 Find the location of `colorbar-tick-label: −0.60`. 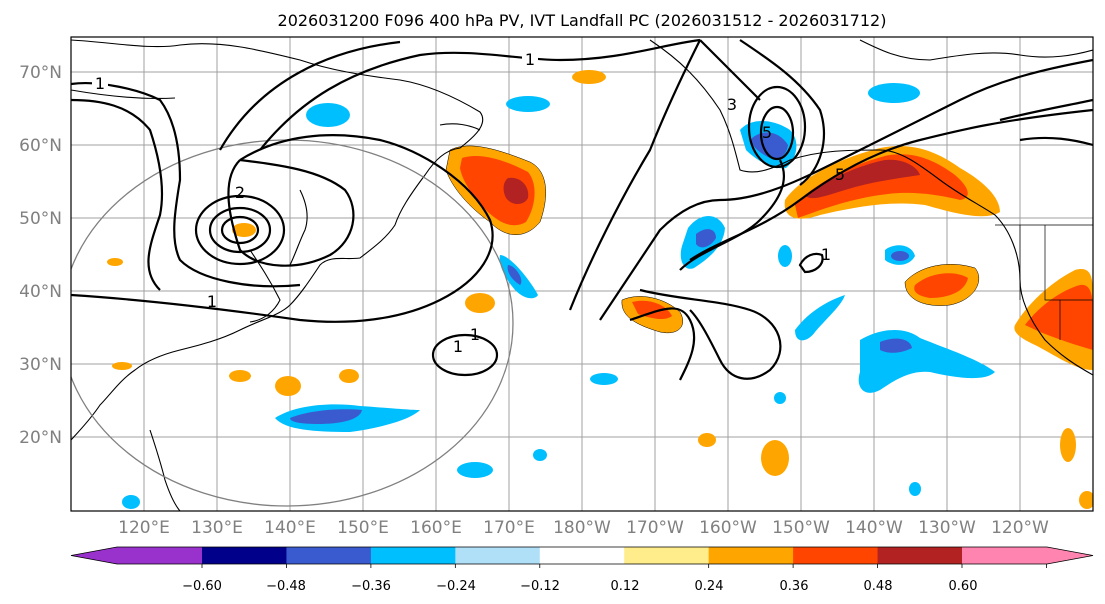

colorbar-tick-label: −0.60 is located at coordinates (202, 586).